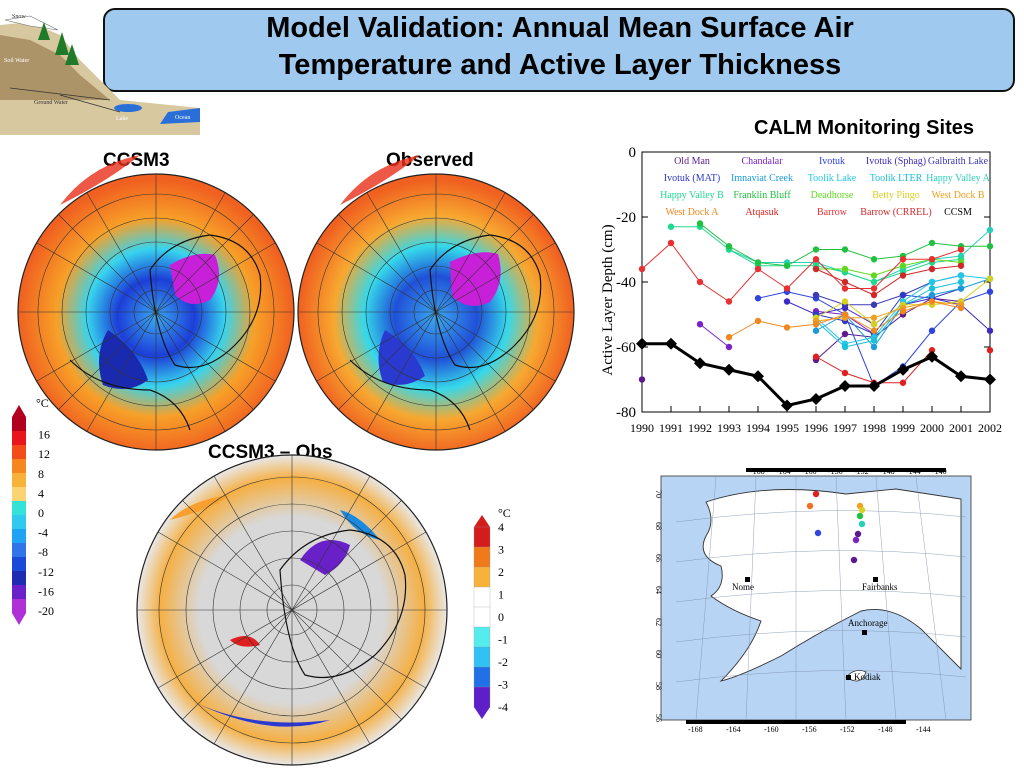 This screenshot has height=768, width=1024. What do you see at coordinates (700, 428) in the screenshot?
I see `x-tick-label: 1992` at bounding box center [700, 428].